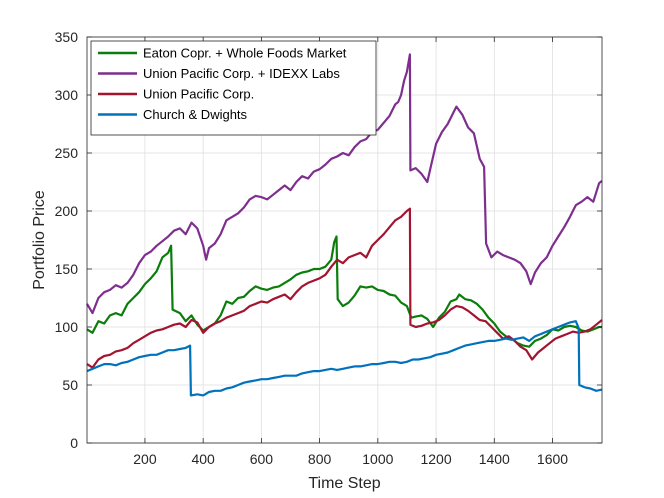 The image size is (664, 498). What do you see at coordinates (245, 53) in the screenshot?
I see `legend-entry-label: Eaton Copr. + Whole Foods Market` at bounding box center [245, 53].